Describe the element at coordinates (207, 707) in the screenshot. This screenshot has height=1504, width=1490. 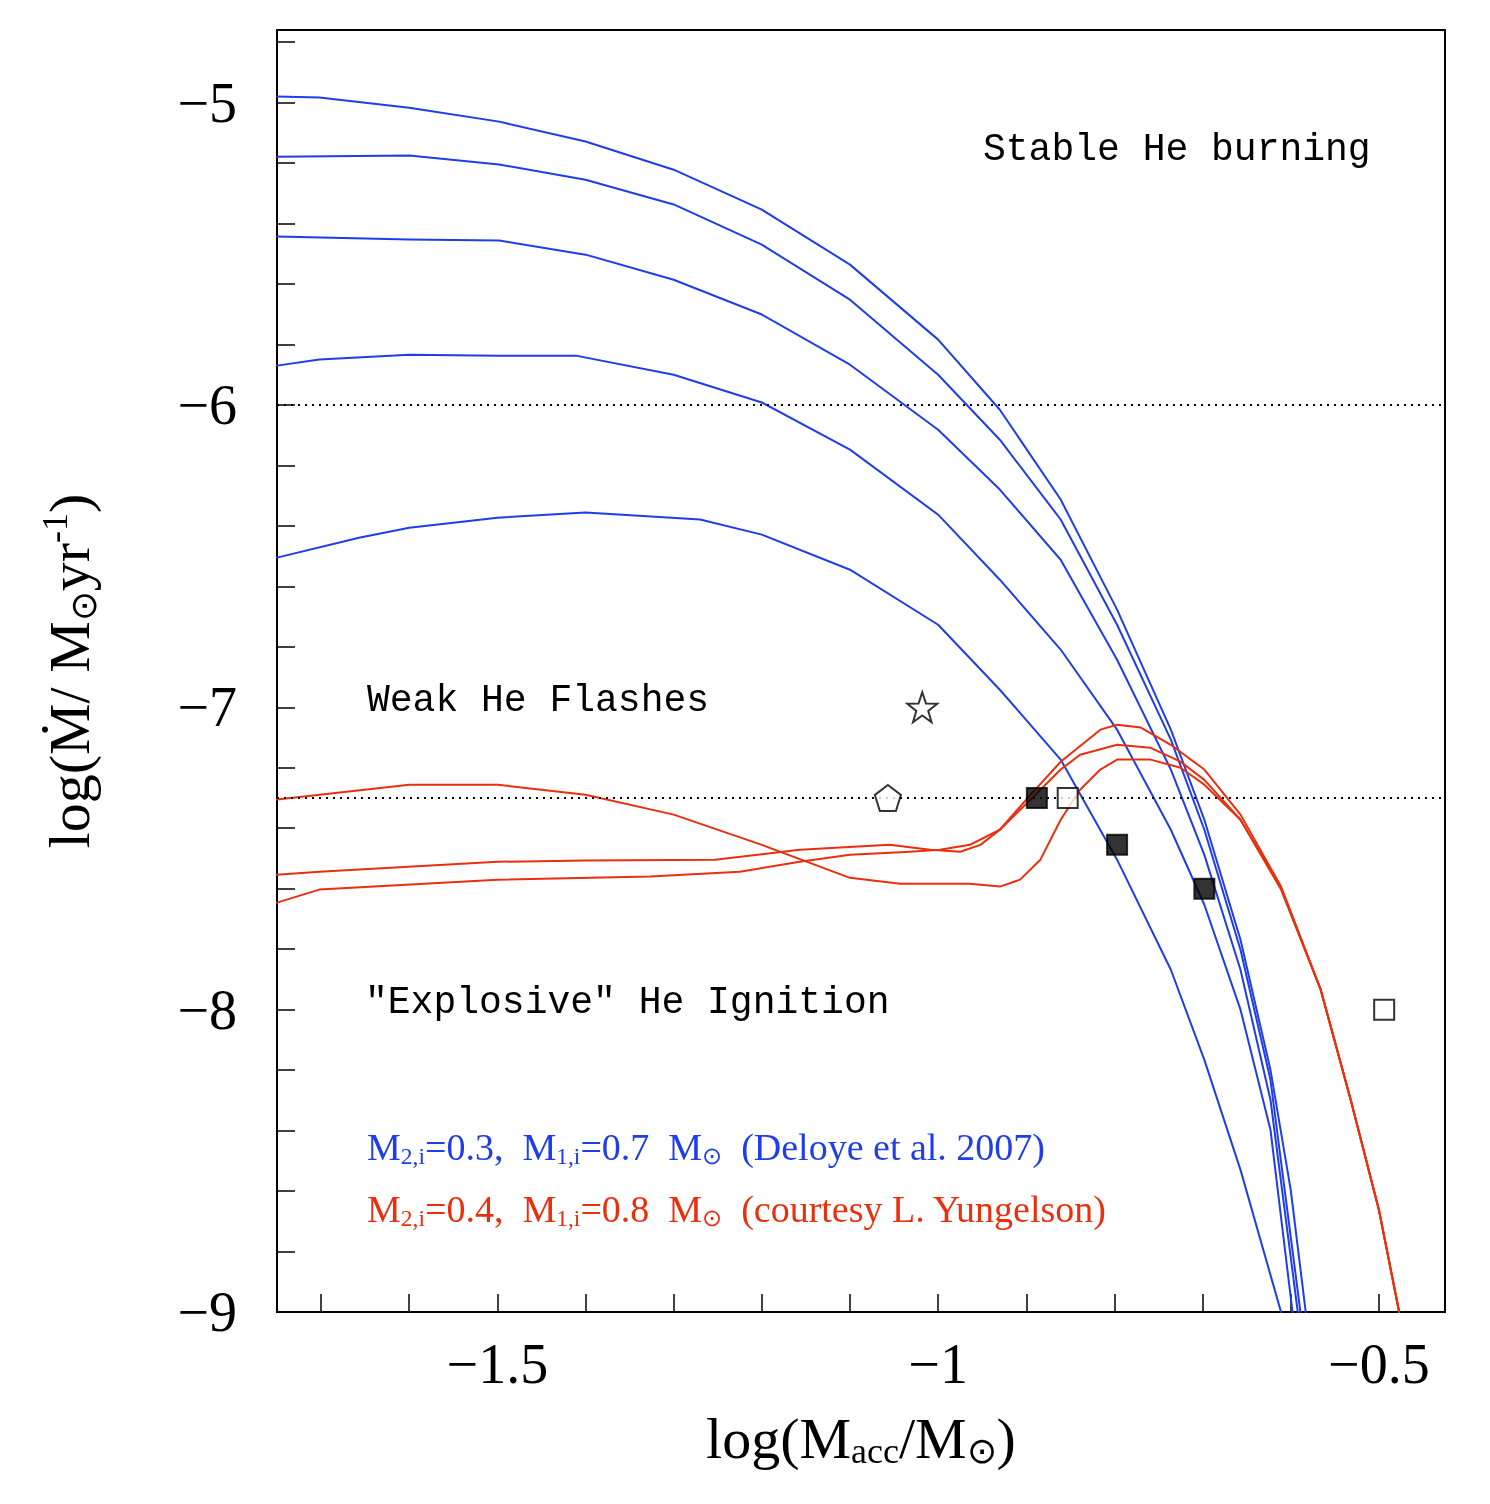
I see `y-tick-label: −7` at that location.